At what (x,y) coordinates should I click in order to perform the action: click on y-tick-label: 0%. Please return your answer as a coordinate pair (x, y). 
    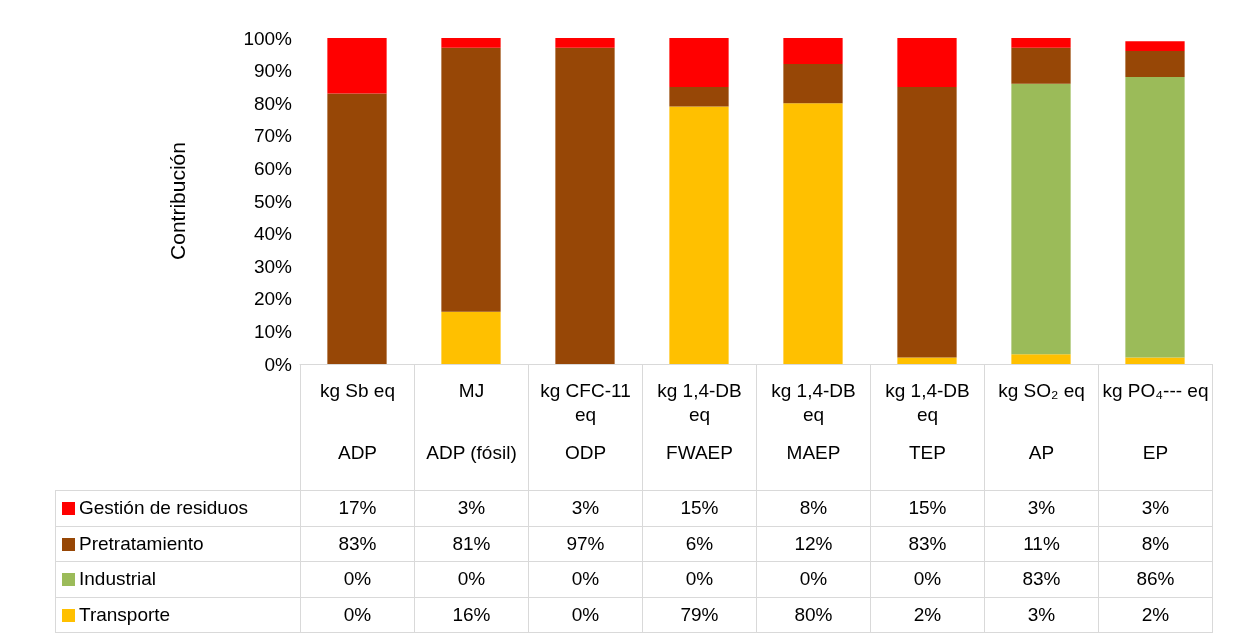
    Looking at the image, I should click on (278, 364).